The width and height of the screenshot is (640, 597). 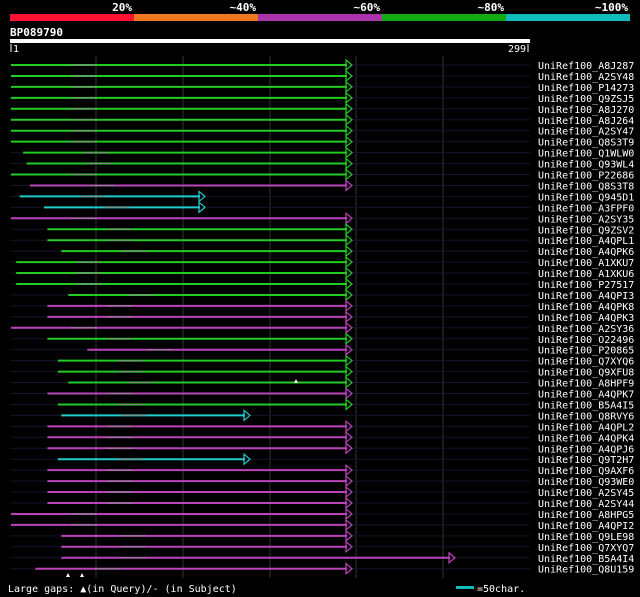 I want to click on hit-label: UniRef100_A3FPF0, so click(x=586, y=208).